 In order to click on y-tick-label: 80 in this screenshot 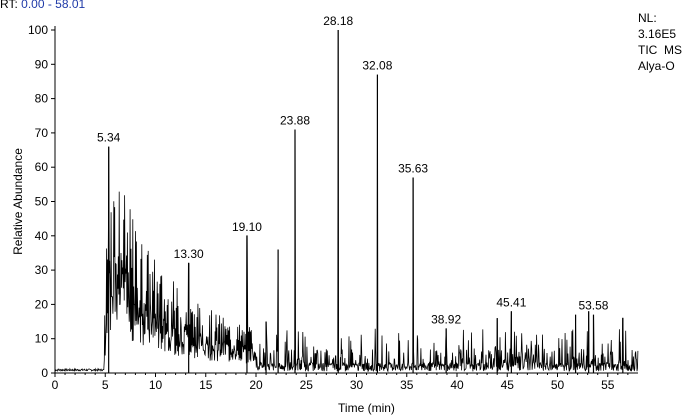, I will do `click(42, 99)`.